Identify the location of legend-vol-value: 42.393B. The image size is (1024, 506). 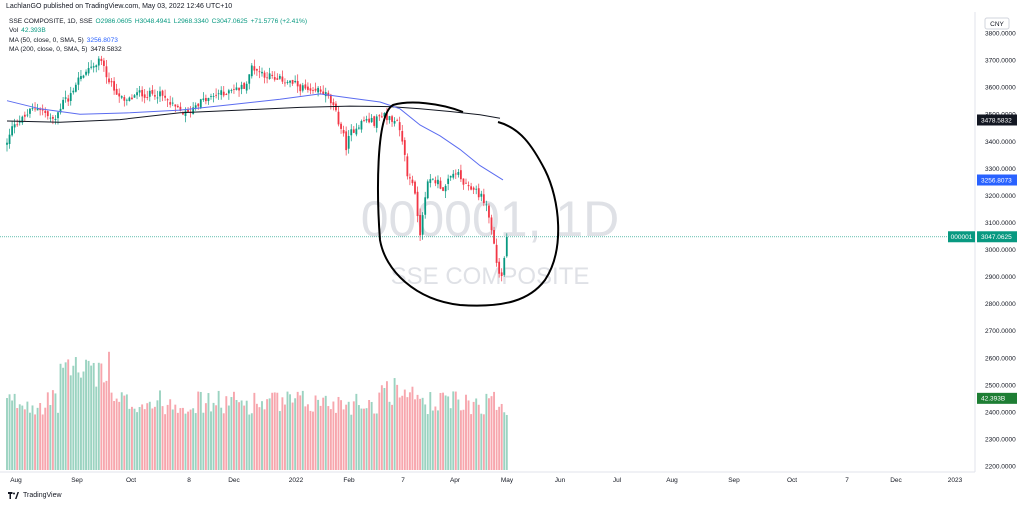
(33, 31).